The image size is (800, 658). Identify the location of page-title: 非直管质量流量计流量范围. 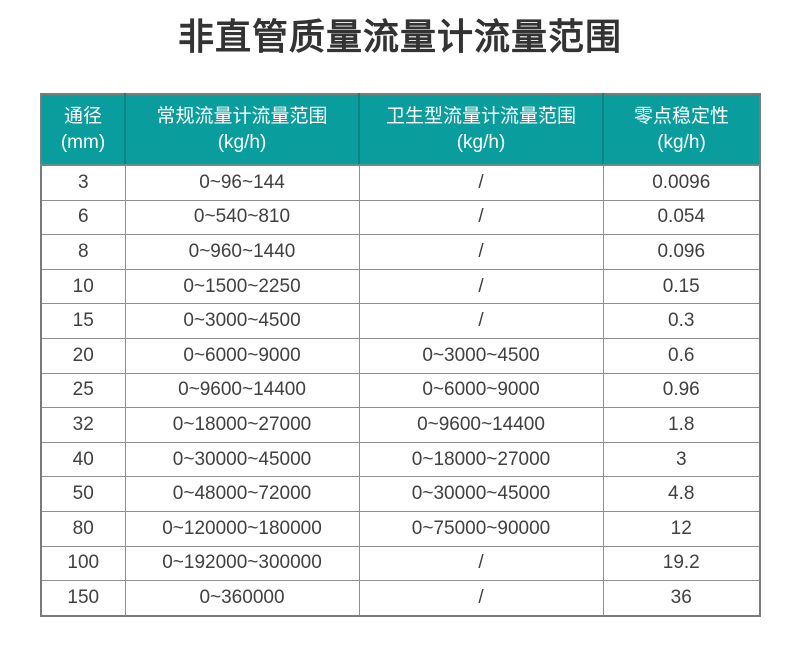
(399, 36).